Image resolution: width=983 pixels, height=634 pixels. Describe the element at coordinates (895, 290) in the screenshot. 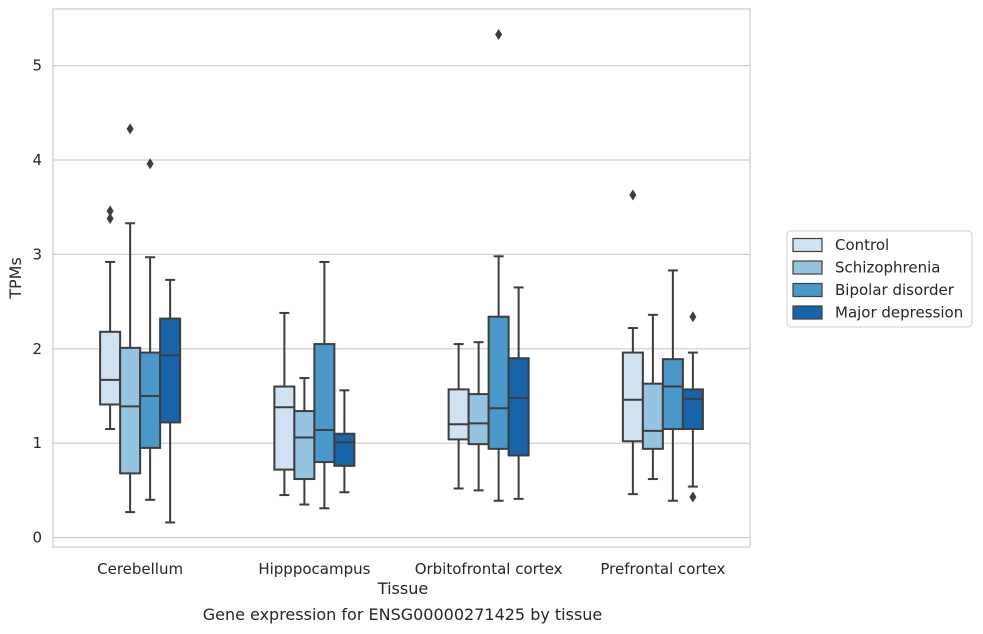

I see `legend-label: Bipolar disorder` at that location.